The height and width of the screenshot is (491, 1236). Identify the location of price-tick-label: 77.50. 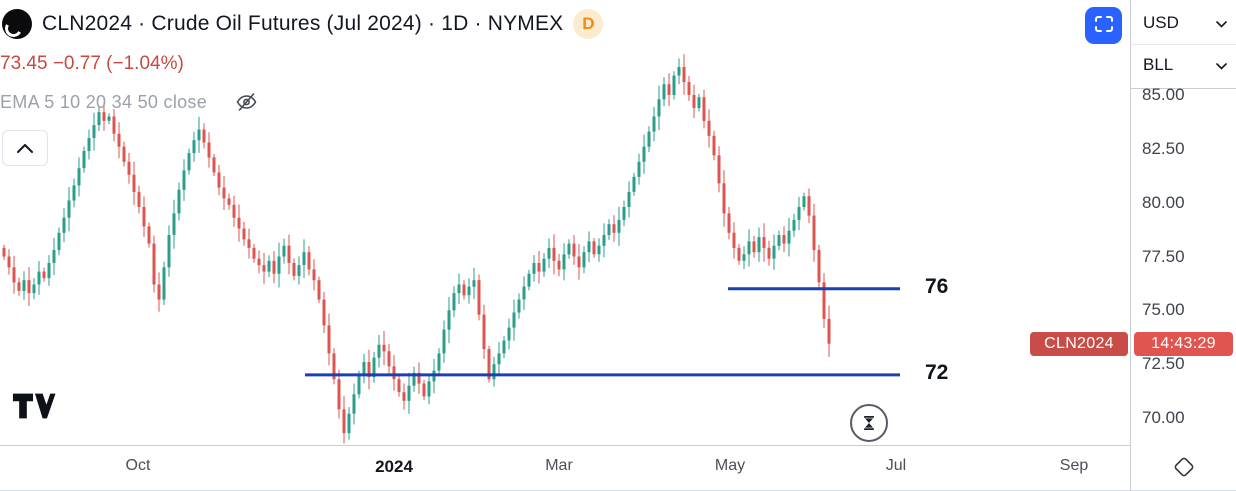
(1163, 256).